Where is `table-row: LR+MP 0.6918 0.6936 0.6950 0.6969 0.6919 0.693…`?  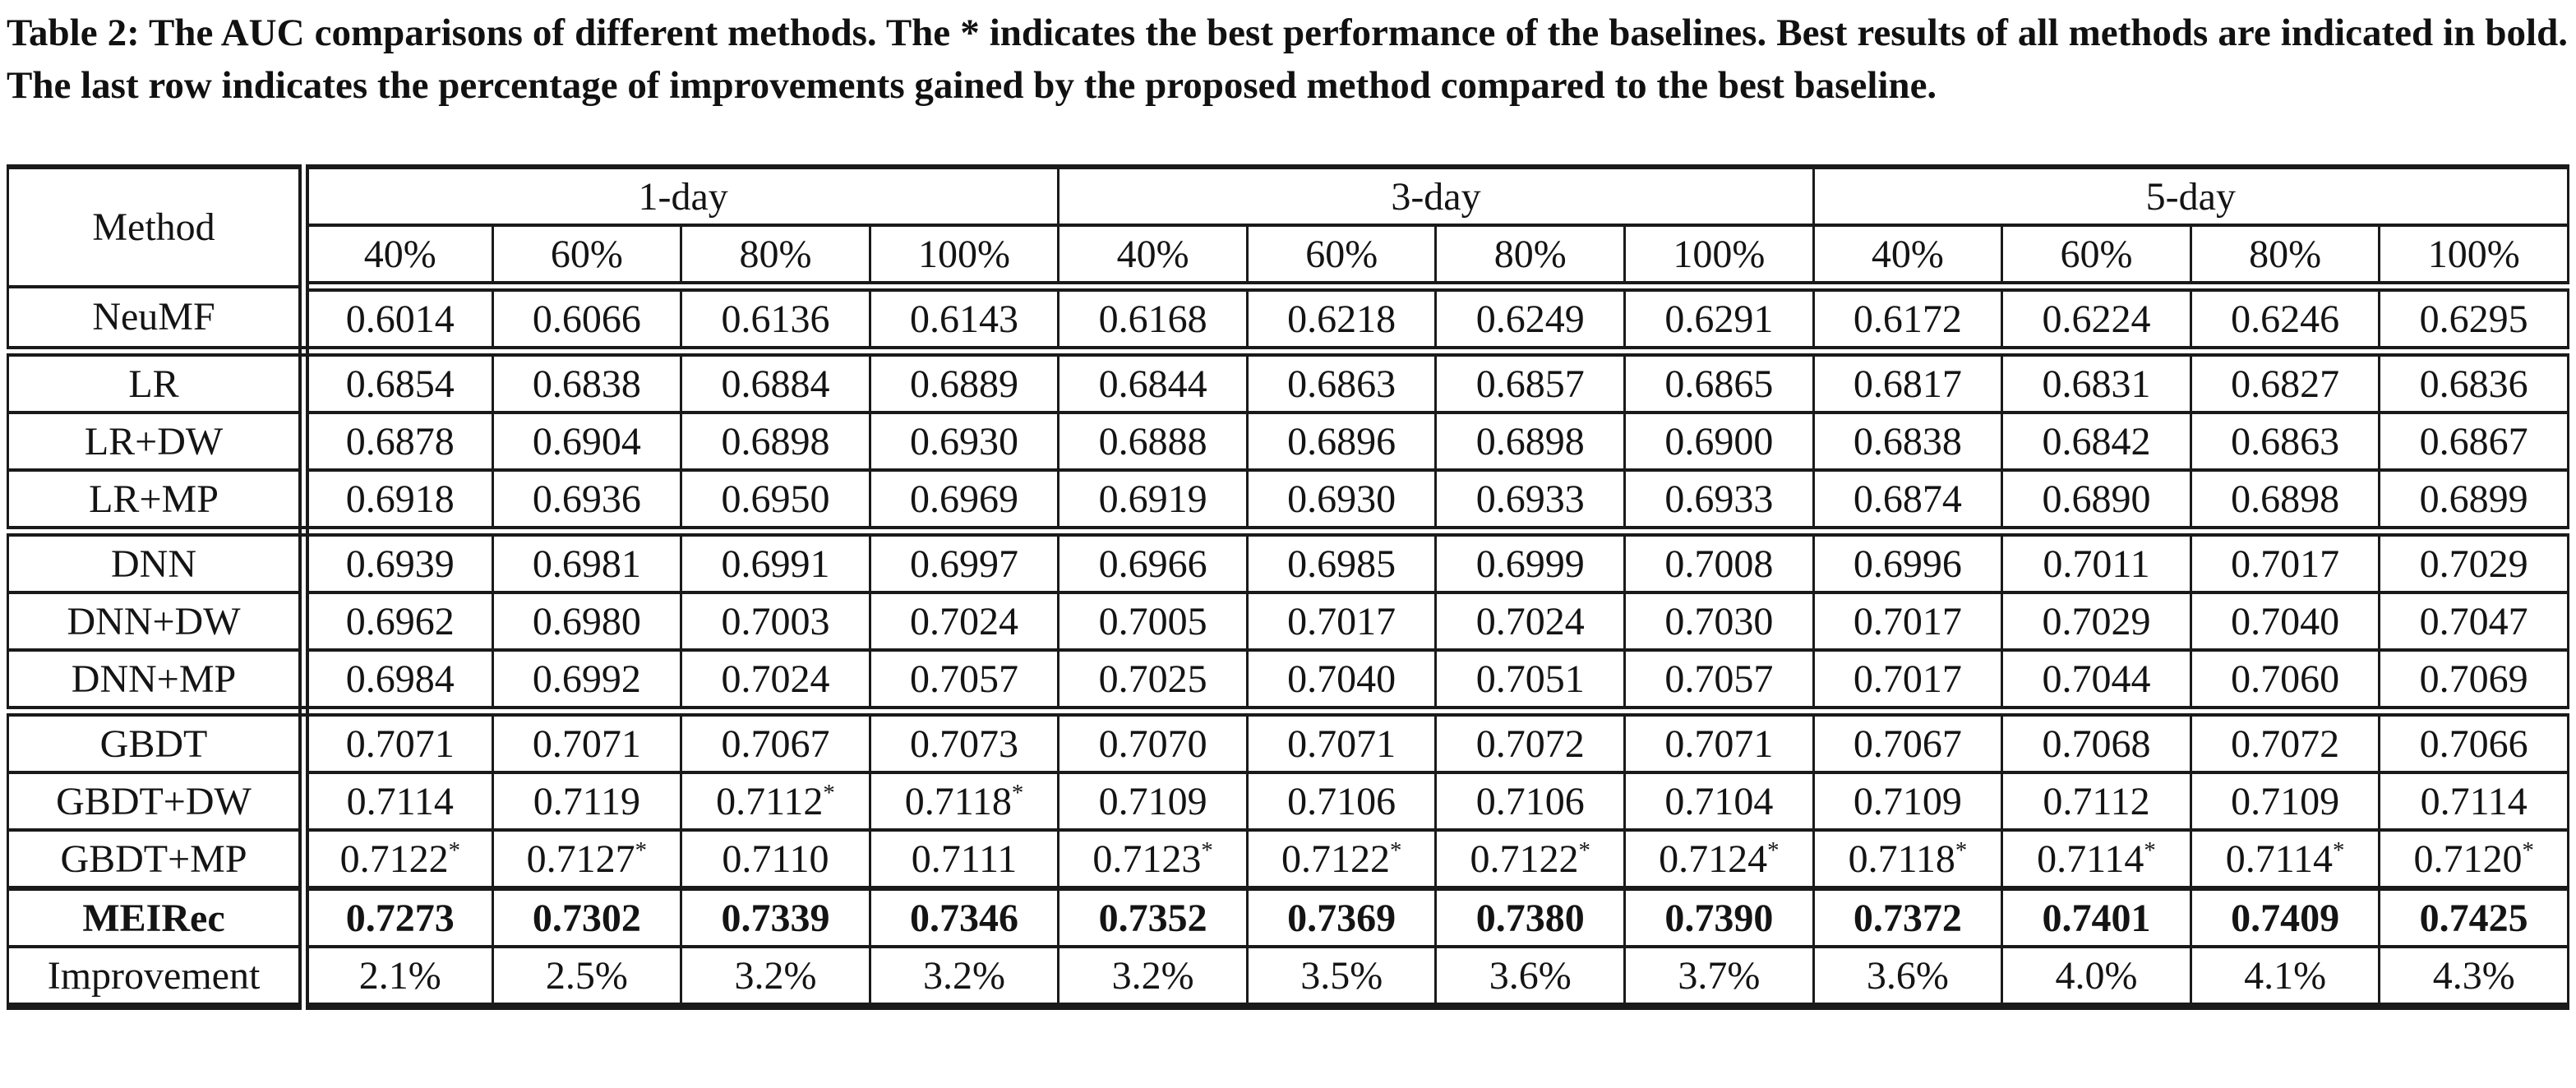
table-row: LR+MP 0.6918 0.6936 0.6950 0.6969 0.6919 0.693… is located at coordinates (1288, 503).